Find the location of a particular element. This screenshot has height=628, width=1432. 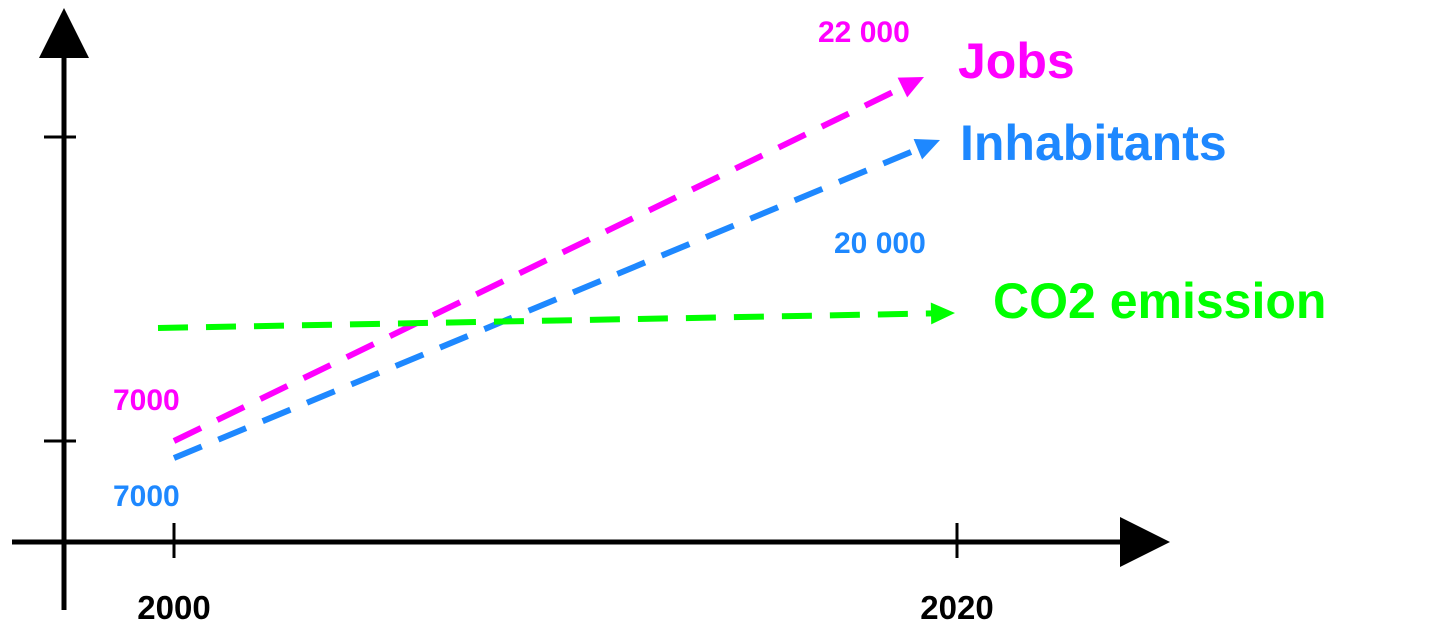

series-arrowhead-jobs is located at coordinates (910, 87).